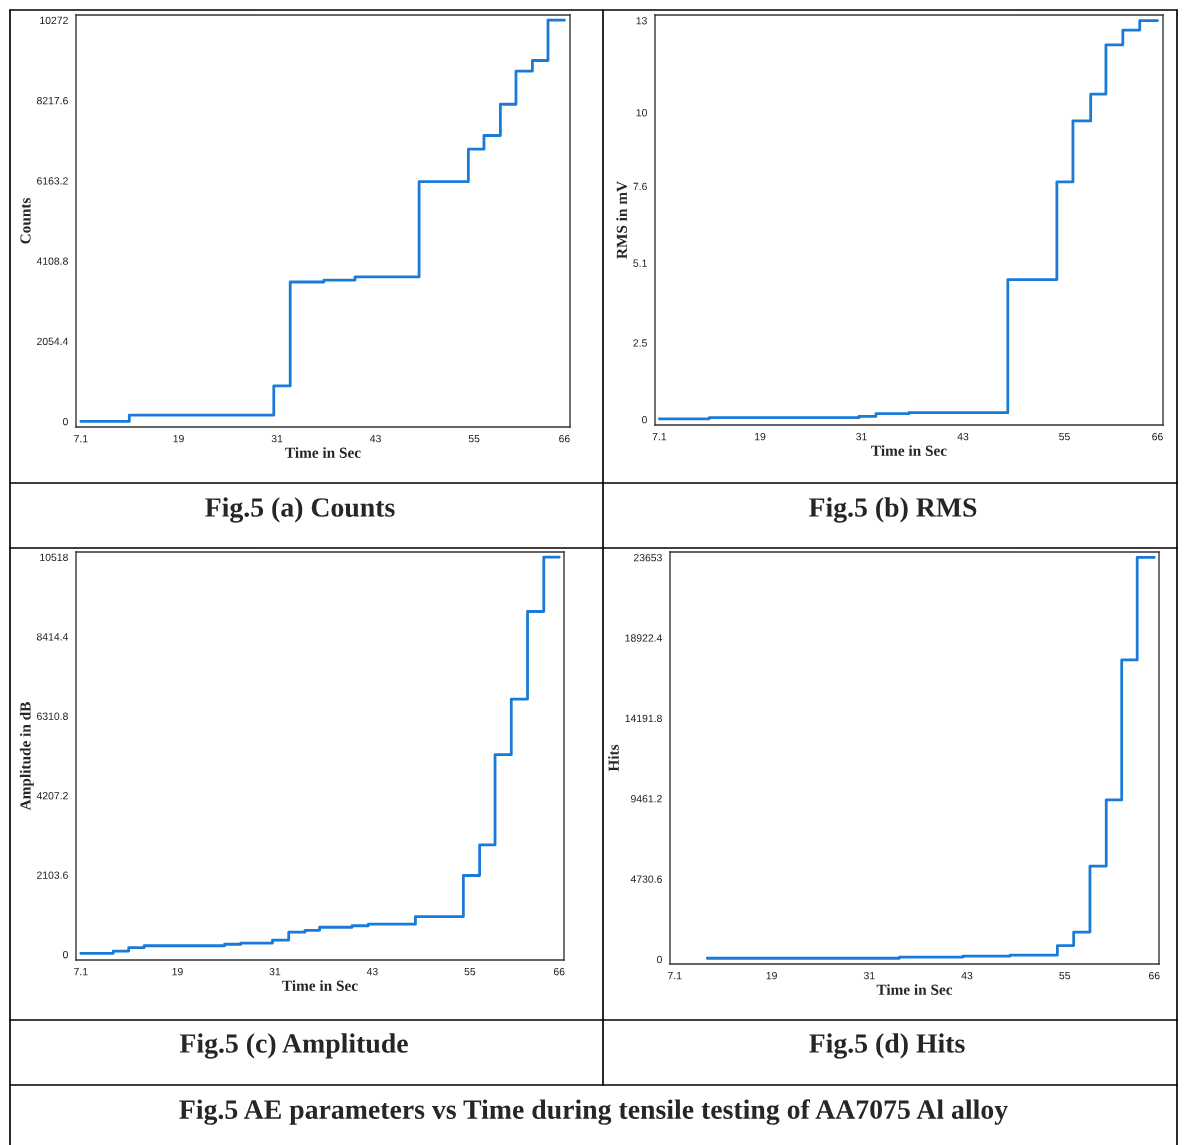  What do you see at coordinates (293, 1046) in the screenshot?
I see `text: Fig.5 (c) Amplitude` at bounding box center [293, 1046].